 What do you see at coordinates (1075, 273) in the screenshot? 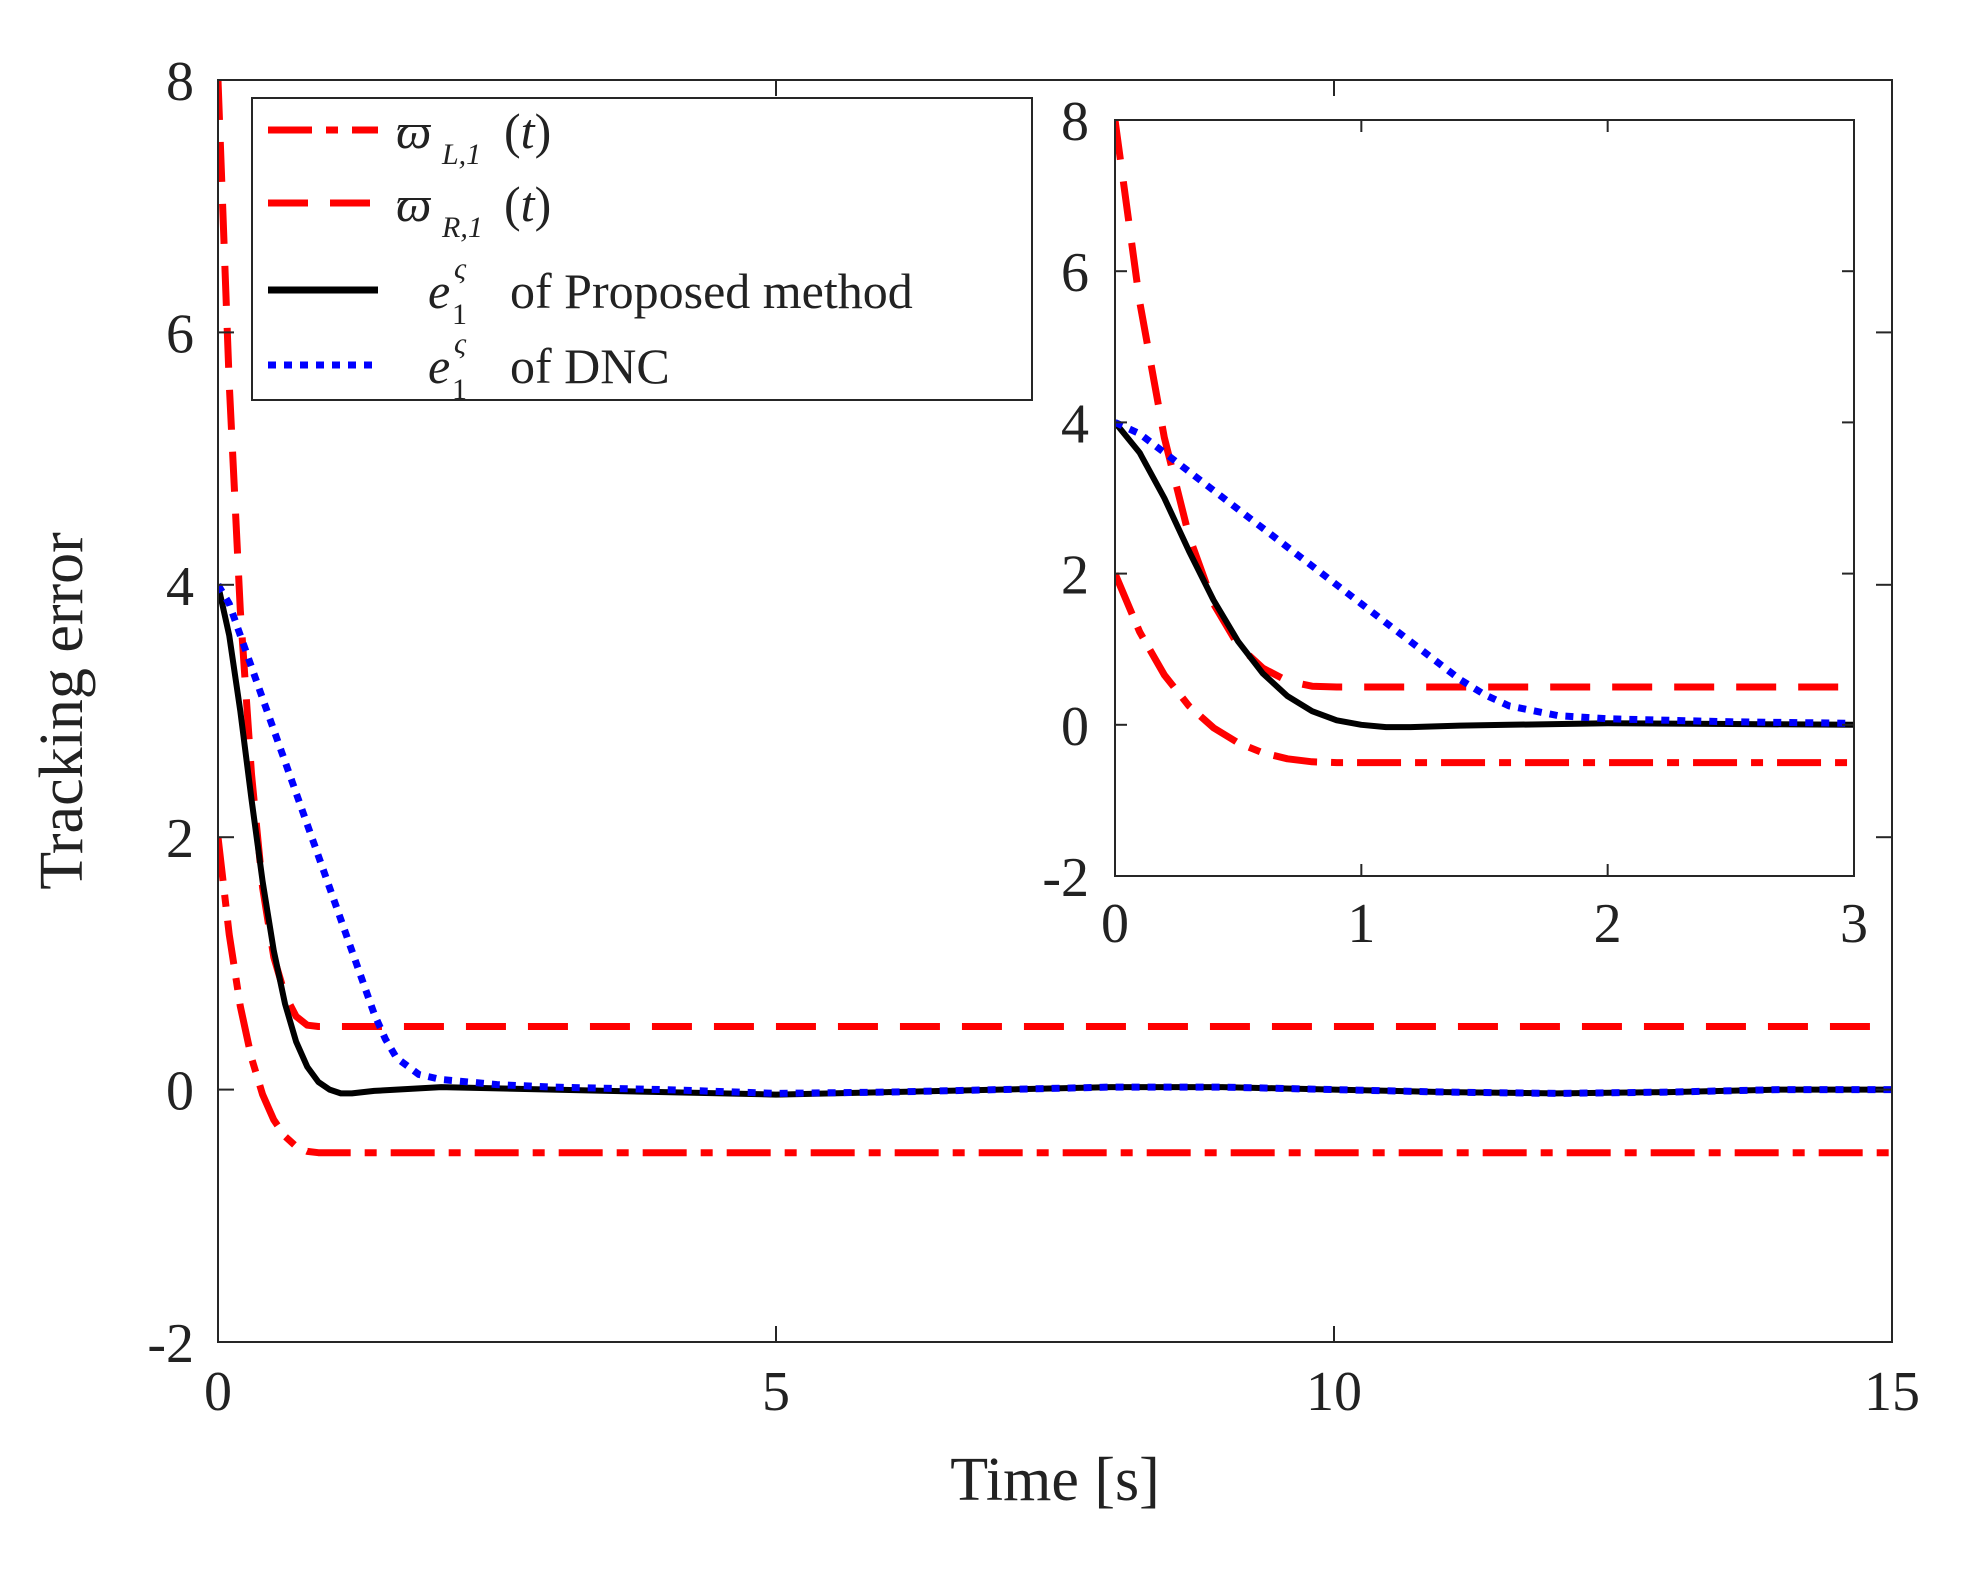
I see `inset-y-tick-label: 6` at bounding box center [1075, 273].